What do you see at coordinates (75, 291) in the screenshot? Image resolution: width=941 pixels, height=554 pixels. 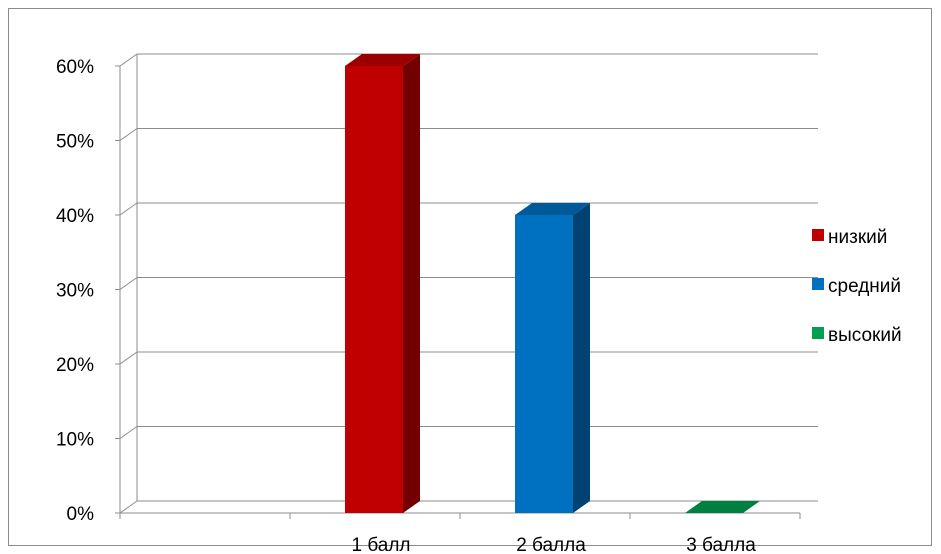 I see `y-tick-label: 30%` at bounding box center [75, 291].